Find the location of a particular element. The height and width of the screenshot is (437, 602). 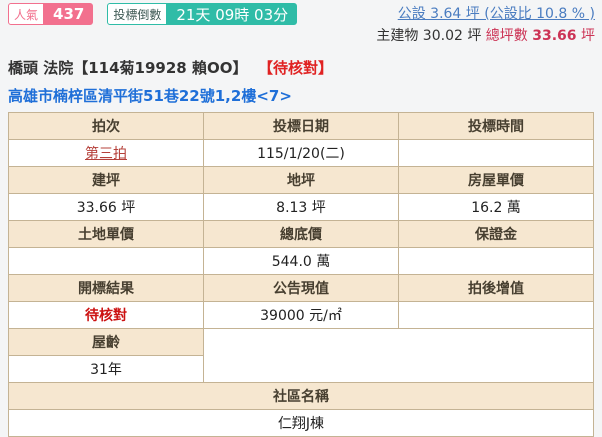

table-row: 第三拍 115/1/20(二) is located at coordinates (301, 153).